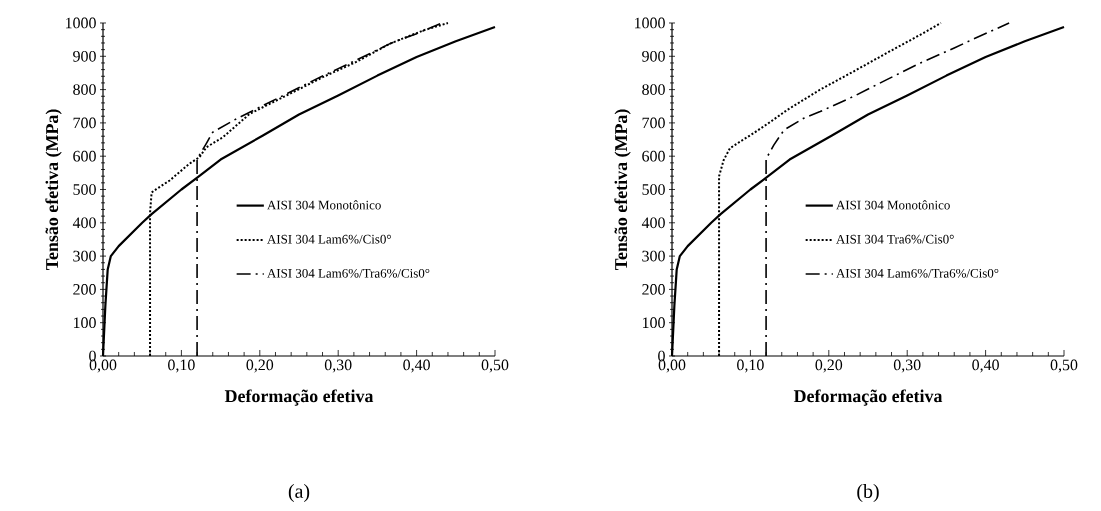 Image resolution: width=1101 pixels, height=511 pixels. I want to click on text: (a), so click(299, 493).